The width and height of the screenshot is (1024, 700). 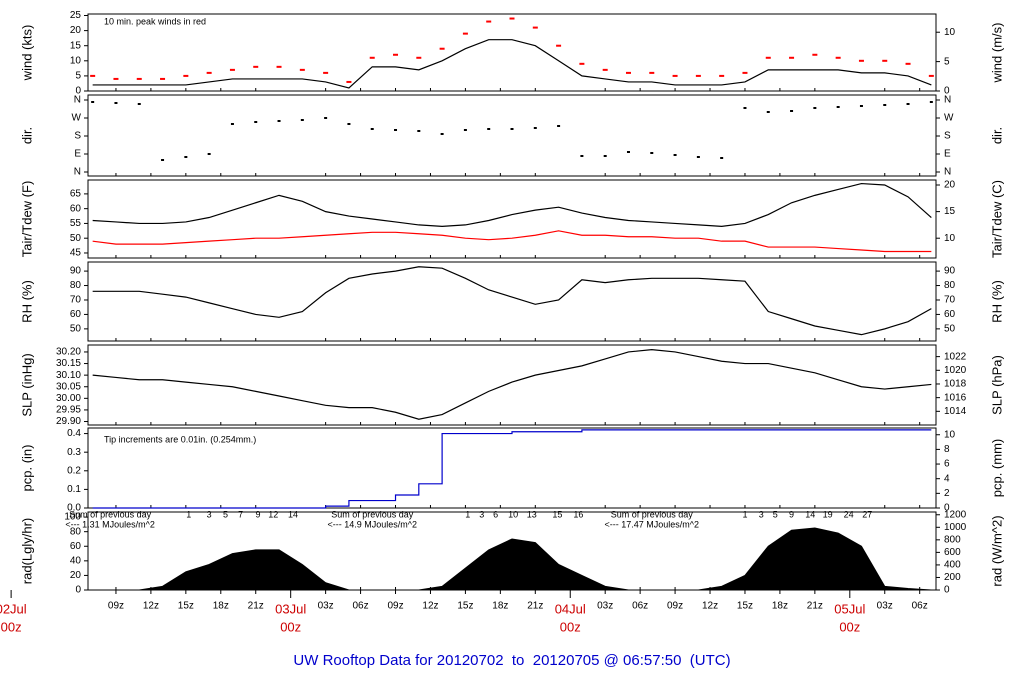 I want to click on y2-tick-label: W, so click(x=949, y=118).